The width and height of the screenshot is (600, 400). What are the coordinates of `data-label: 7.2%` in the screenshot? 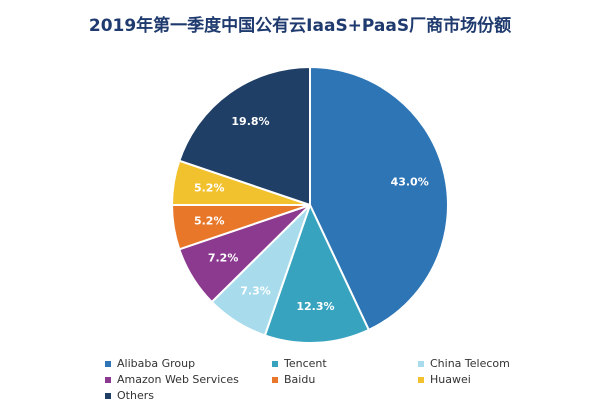 It's located at (223, 258).